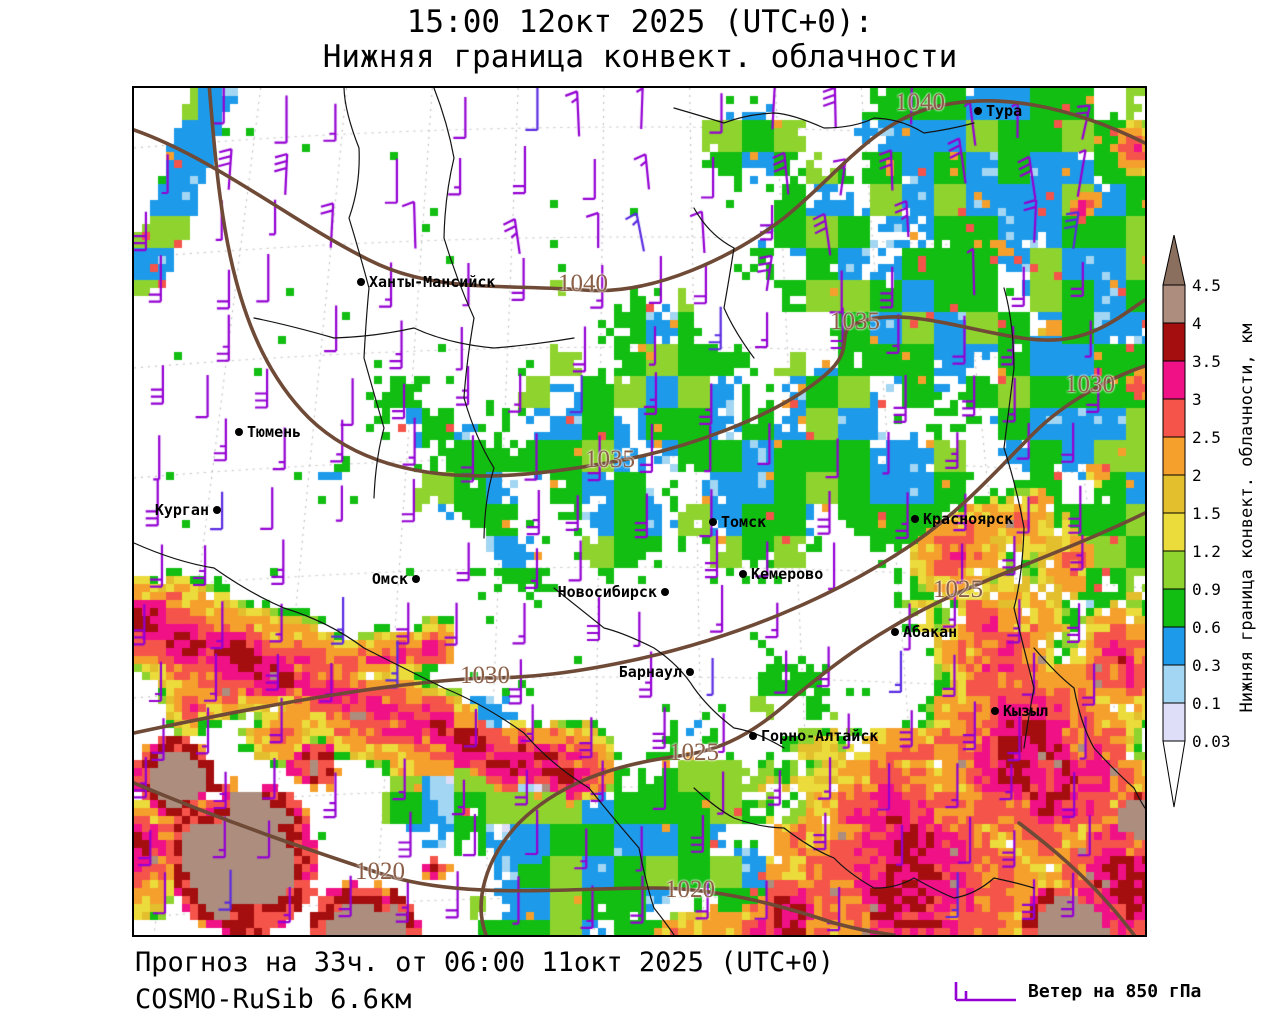 Image resolution: width=1280 pixels, height=1024 pixels. Describe the element at coordinates (1206, 589) in the screenshot. I see `colorbar-tick: 0.9` at that location.